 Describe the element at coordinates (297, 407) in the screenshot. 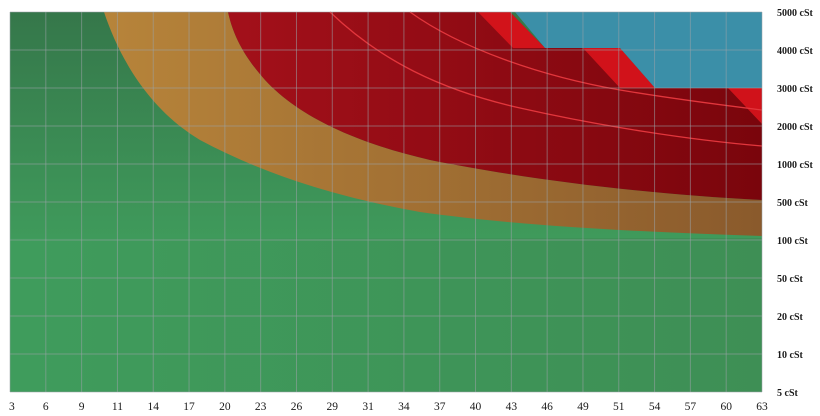

I see `x-tick-label: 26` at that location.